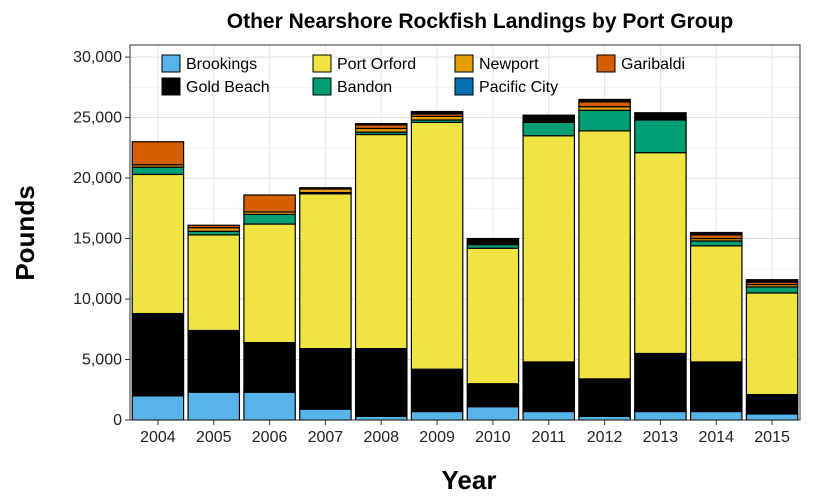 The height and width of the screenshot is (498, 833). What do you see at coordinates (437, 390) in the screenshot?
I see `bar-segment-2009-gold-beach` at bounding box center [437, 390].